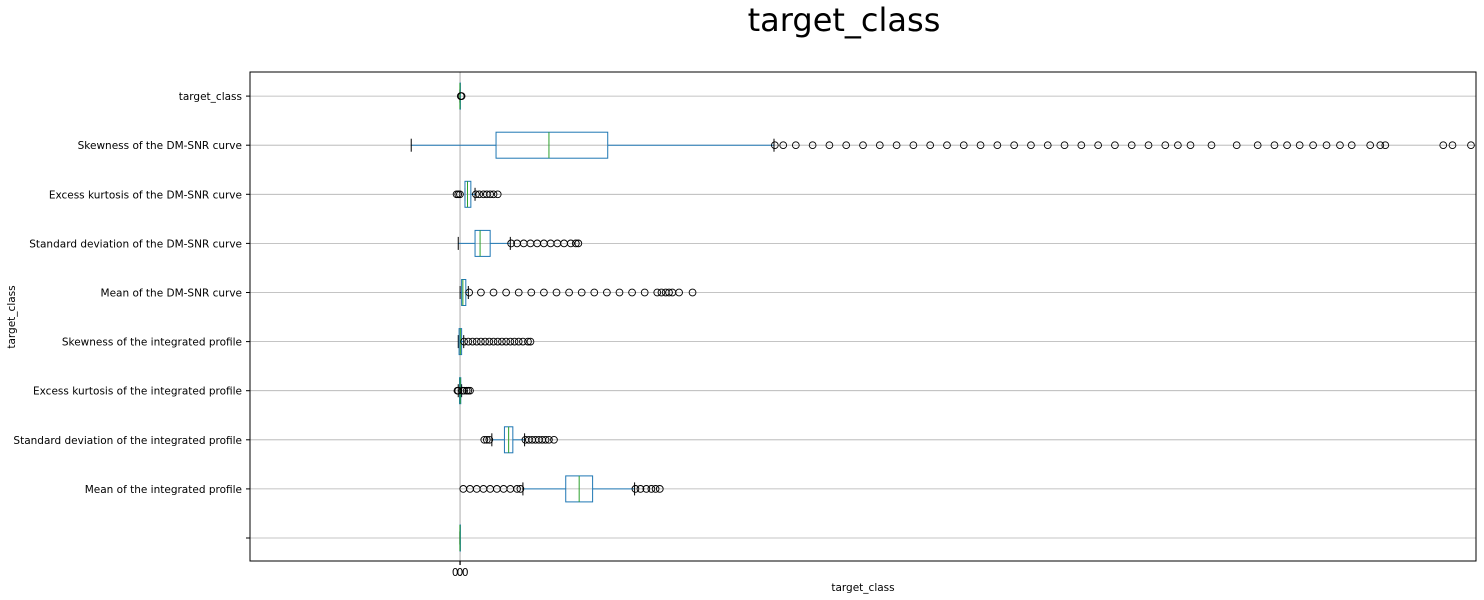 The image size is (1484, 600). What do you see at coordinates (460, 570) in the screenshot?
I see `x-axis-ticks: 00.0` at bounding box center [460, 570].